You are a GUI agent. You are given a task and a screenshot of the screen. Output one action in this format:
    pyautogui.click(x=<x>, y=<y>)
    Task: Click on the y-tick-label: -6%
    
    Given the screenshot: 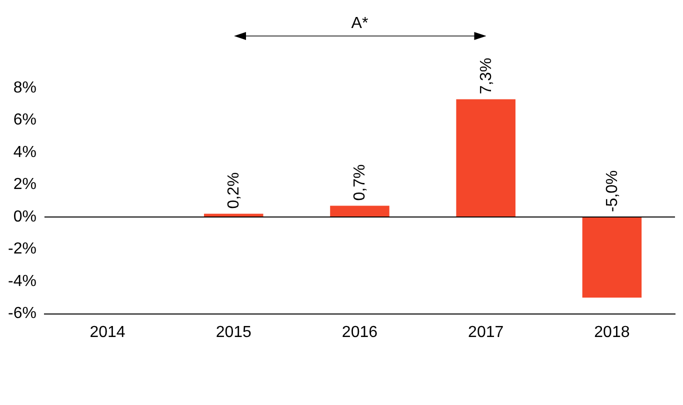 What is the action you would take?
    pyautogui.click(x=22, y=313)
    